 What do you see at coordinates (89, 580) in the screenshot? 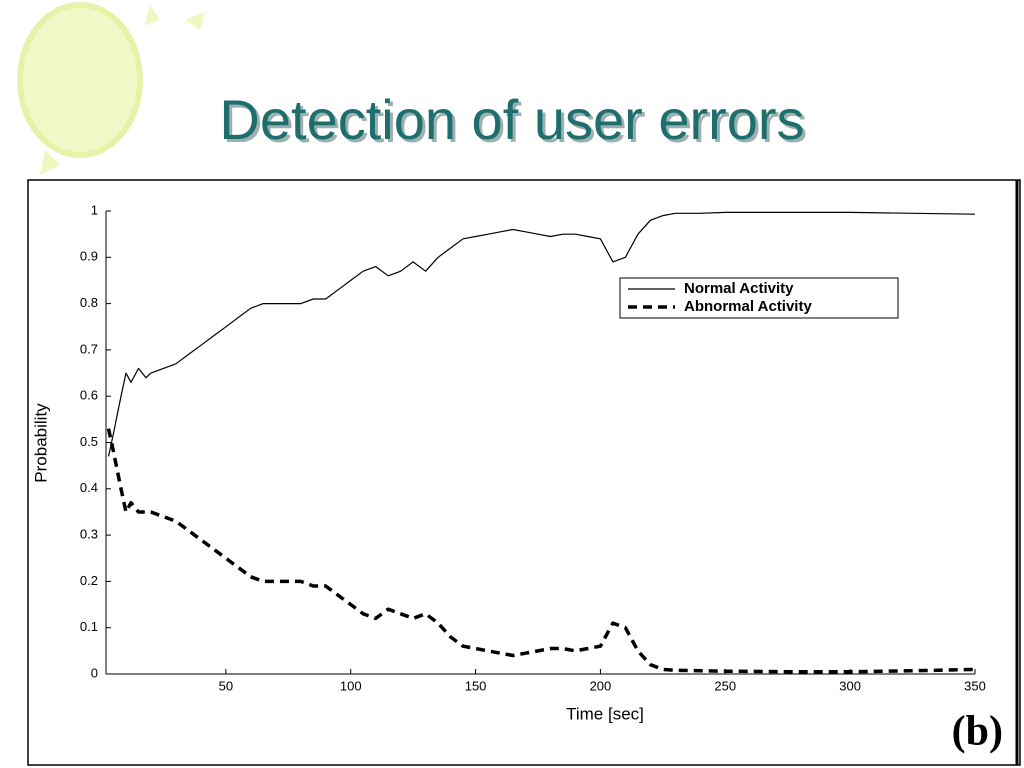
I see `y-tick-label: 0.2` at bounding box center [89, 580].